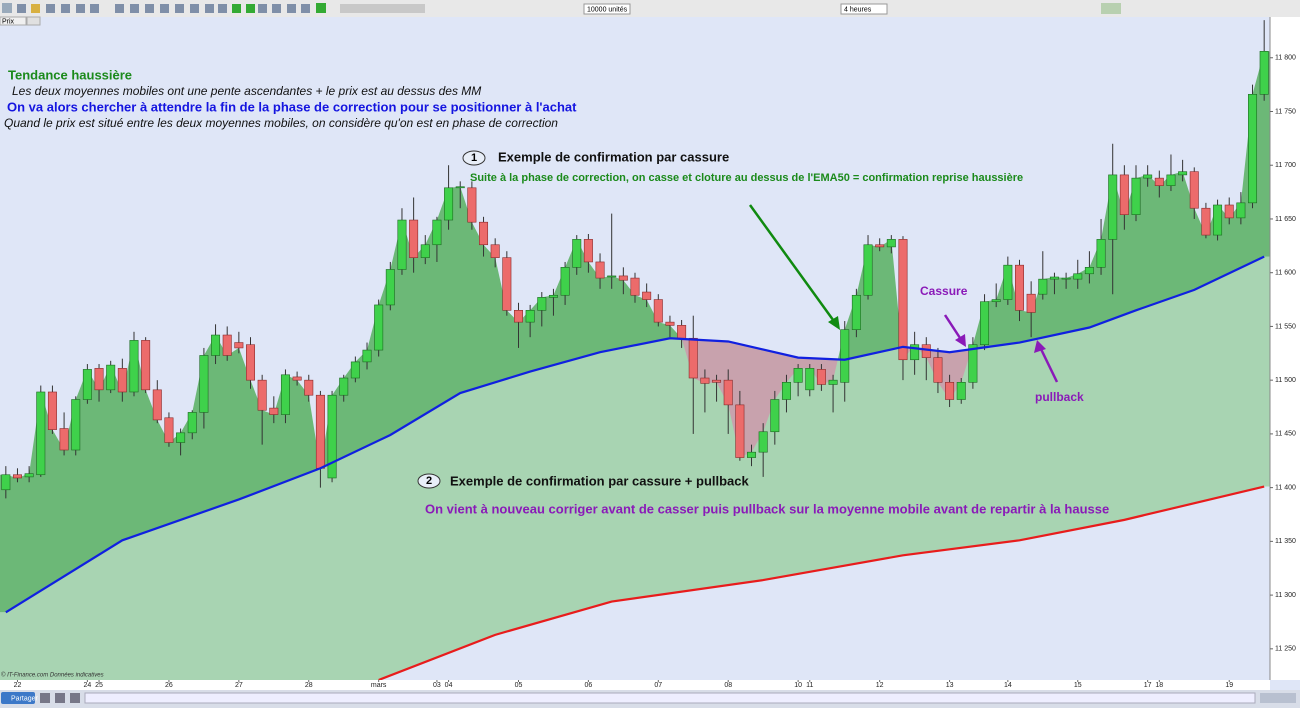  Describe the element at coordinates (382, 8) in the screenshot. I see `color-palette` at that location.